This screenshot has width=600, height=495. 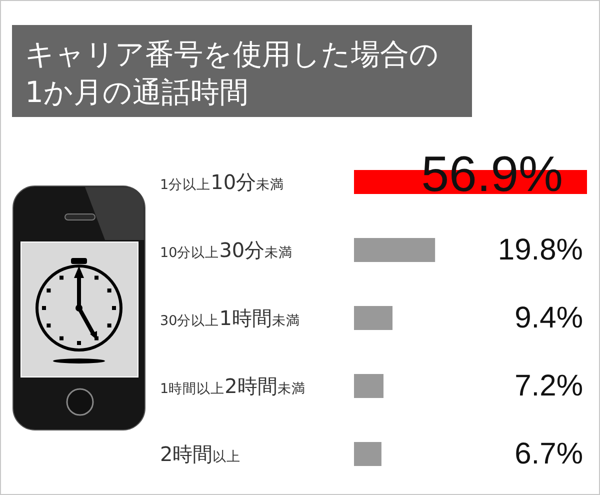 What do you see at coordinates (200, 454) in the screenshot?
I see `y-tick-label: 2時間以上` at bounding box center [200, 454].